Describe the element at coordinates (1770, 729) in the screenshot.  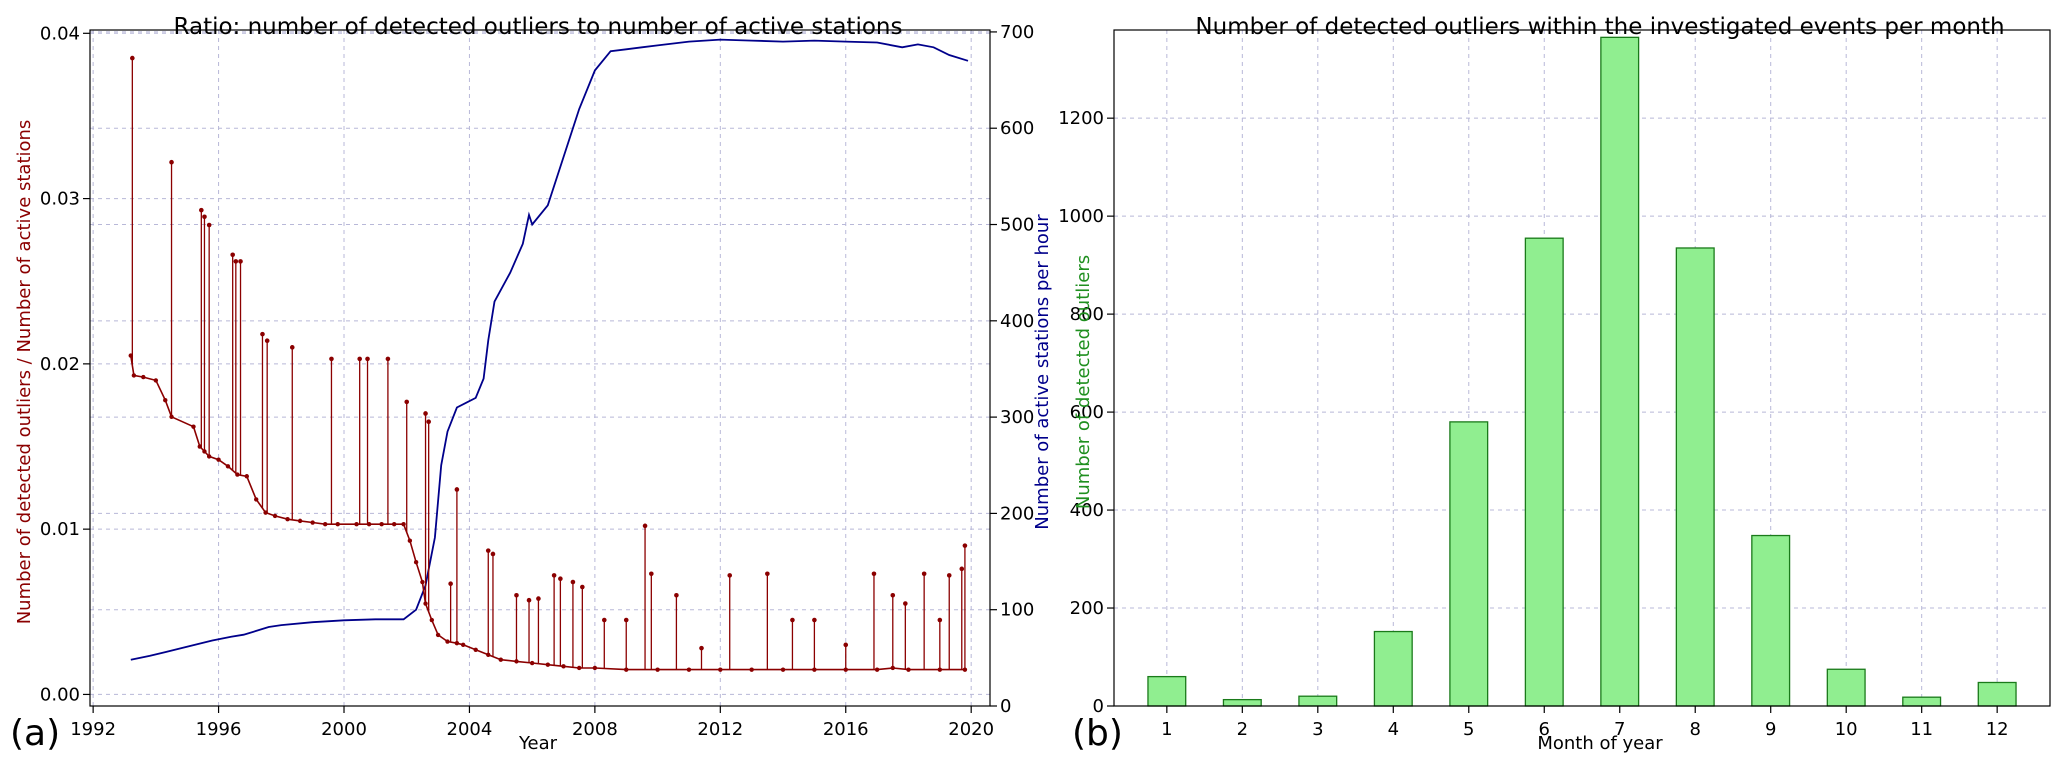
I see `panel-b-x-tick-label: 9` at that location.